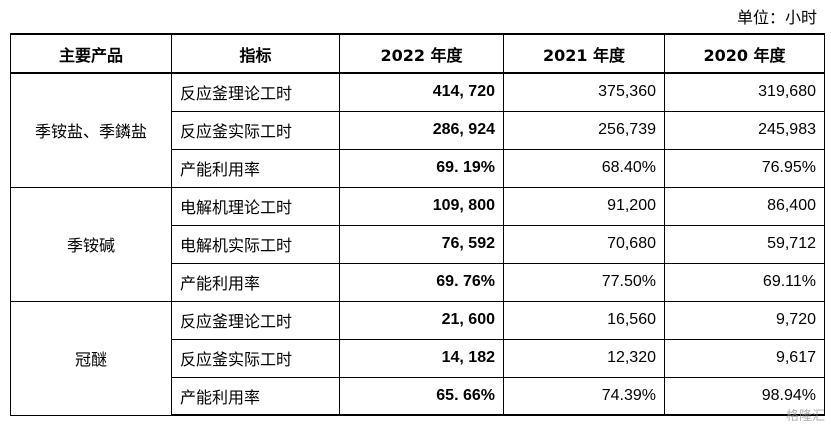  Describe the element at coordinates (744, 53) in the screenshot. I see `header-2020: 2020 年度` at that location.